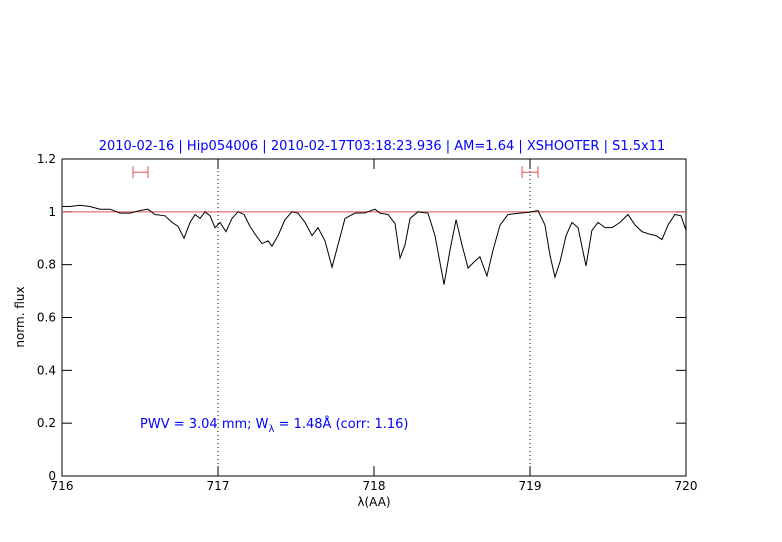 This screenshot has height=542, width=782. Describe the element at coordinates (374, 244) in the screenshot. I see `spectrum-line` at that location.